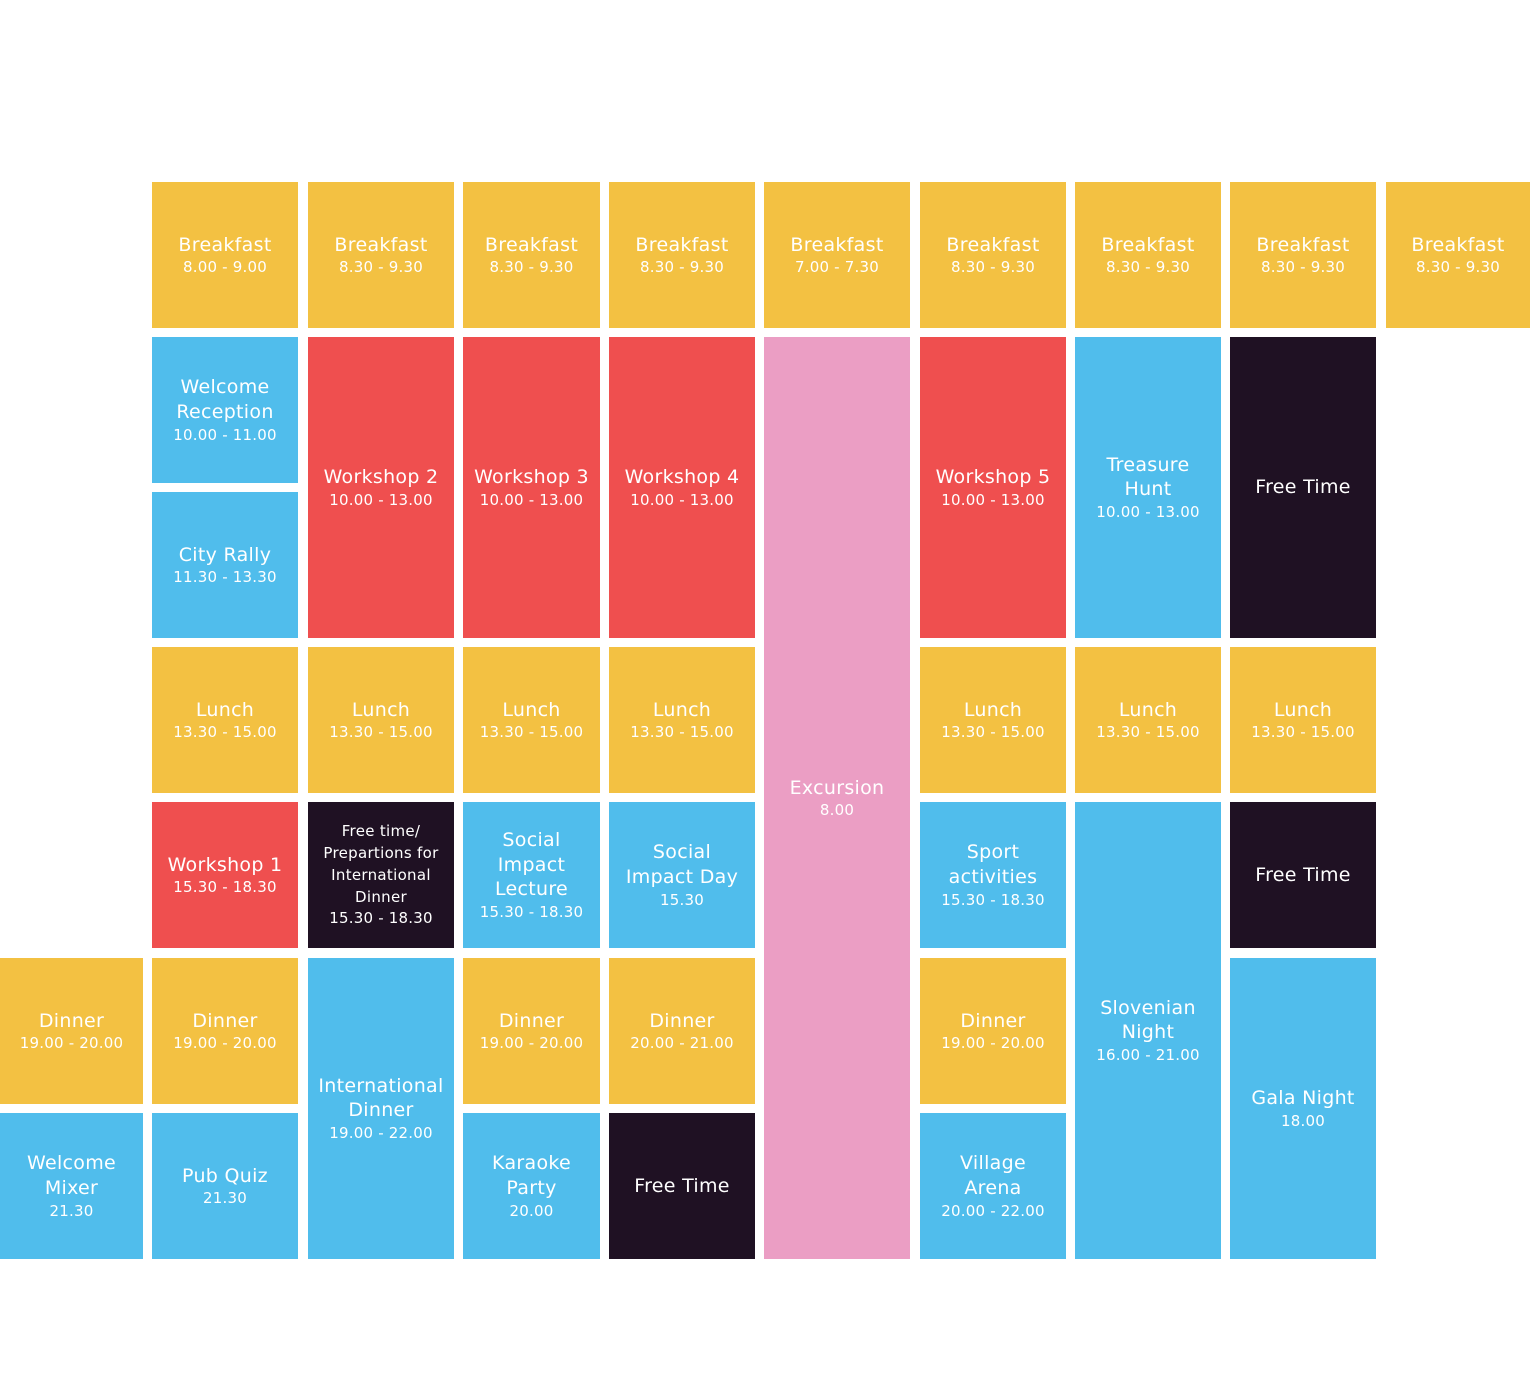 The width and height of the screenshot is (1530, 1382). Describe the element at coordinates (71, 1210) in the screenshot. I see `event-time: 21.30` at that location.